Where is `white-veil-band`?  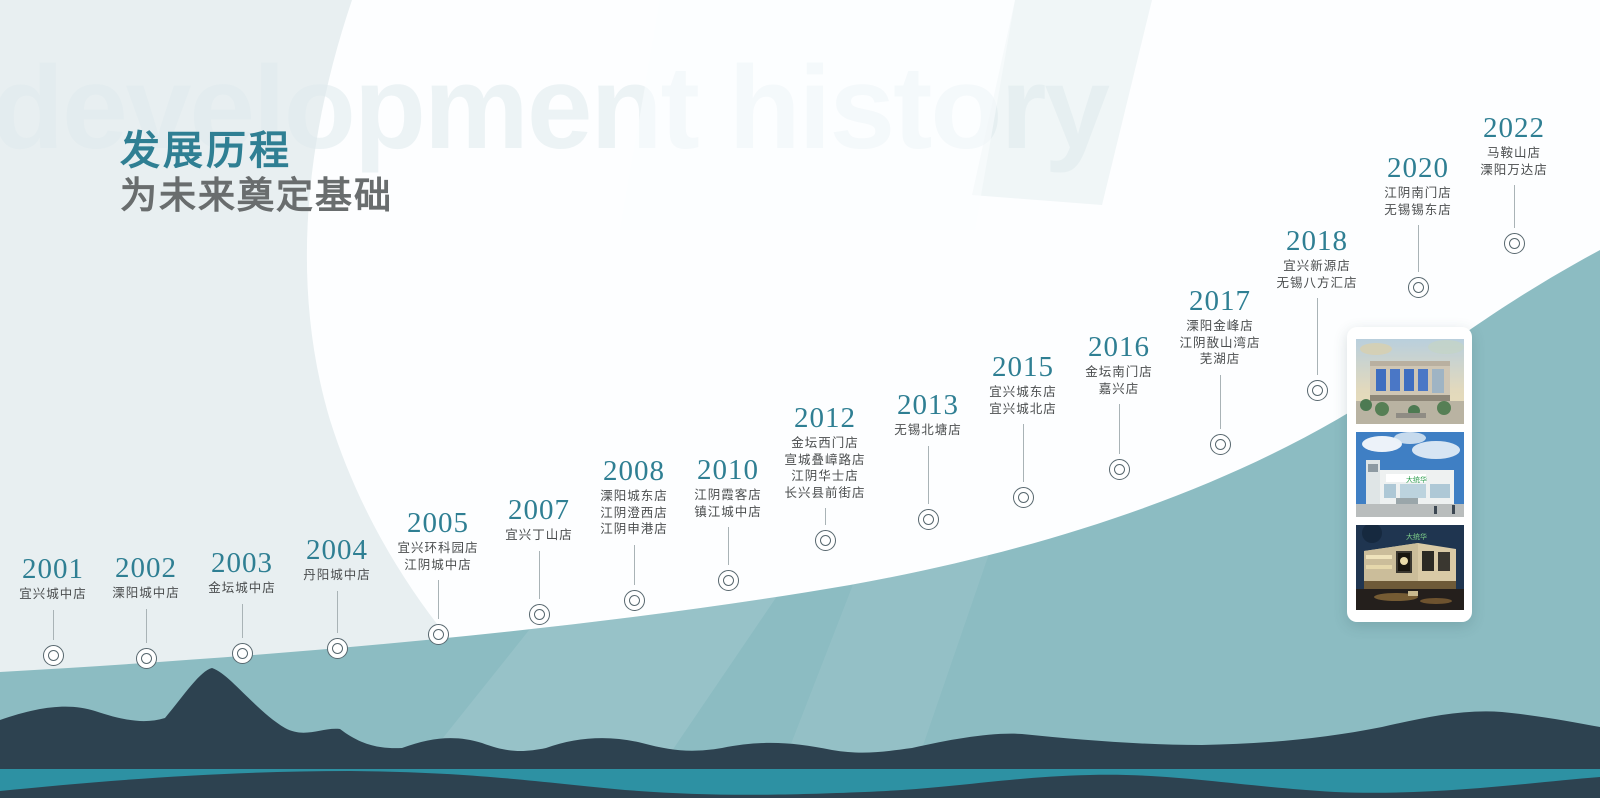
white-veil-band is located at coordinates (817, 115).